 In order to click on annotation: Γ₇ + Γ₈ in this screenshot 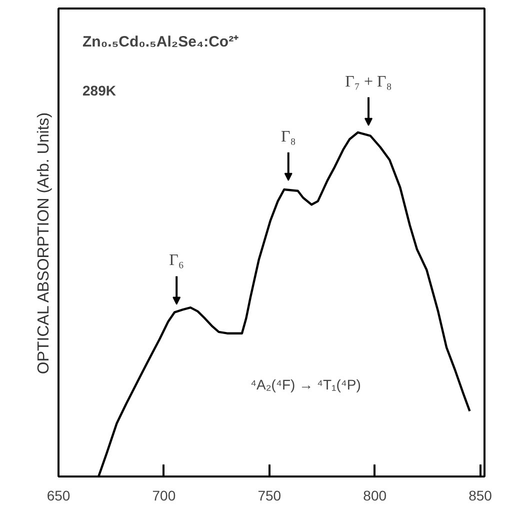, I will do `click(368, 81)`.